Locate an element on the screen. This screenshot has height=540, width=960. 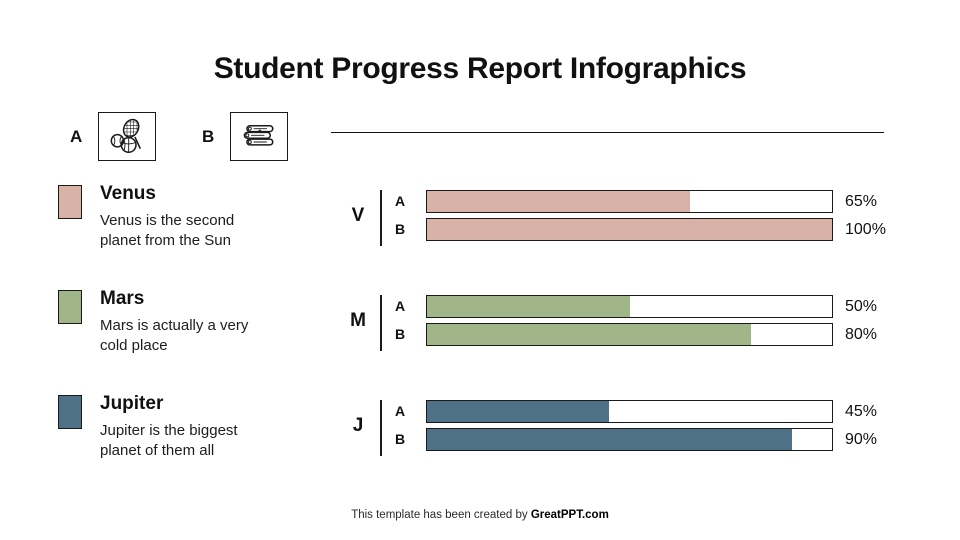
bar-fill-venus-b is located at coordinates (629, 229).